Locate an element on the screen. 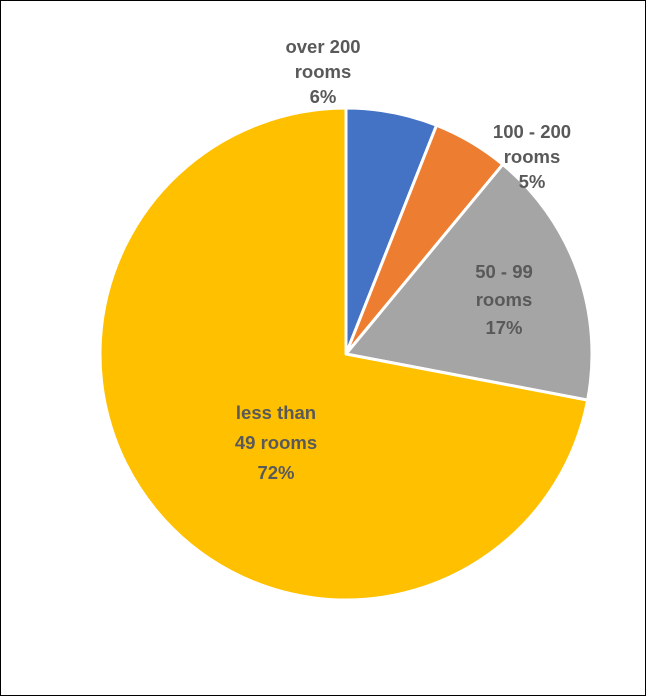 This screenshot has height=697, width=646. percent-label: 17% is located at coordinates (503, 327).